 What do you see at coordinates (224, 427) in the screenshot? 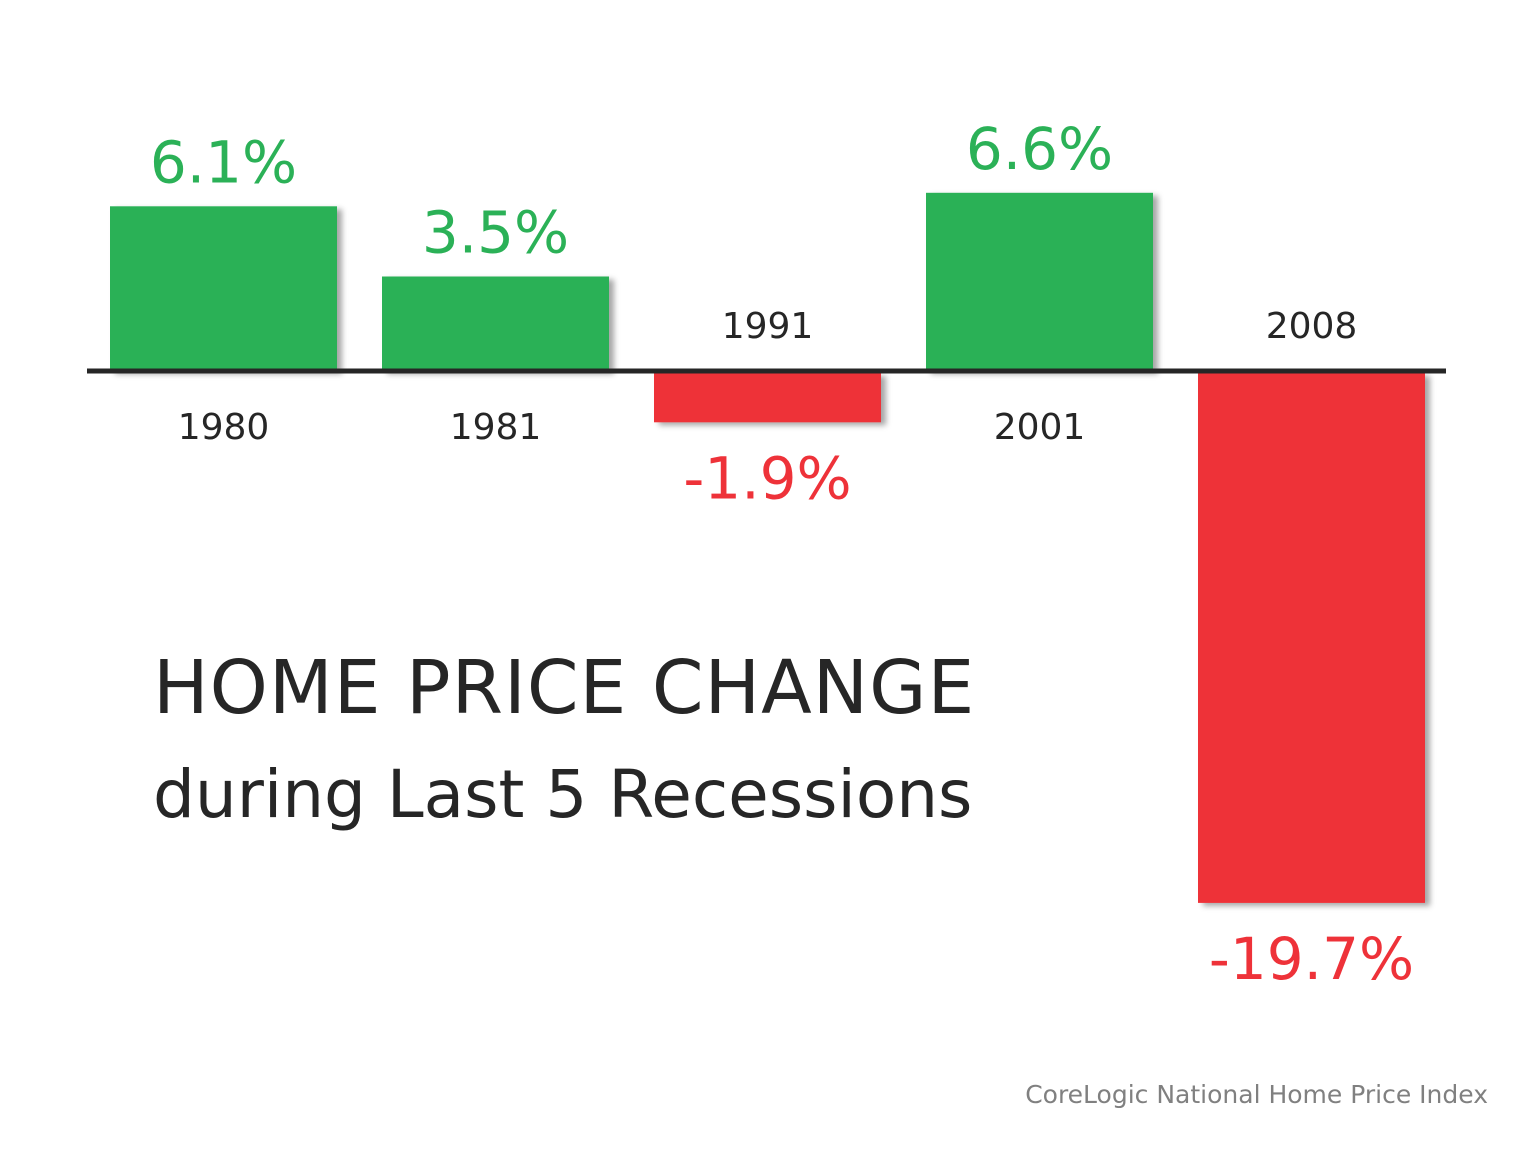
I see `category-label-1980: 1980` at bounding box center [224, 427].